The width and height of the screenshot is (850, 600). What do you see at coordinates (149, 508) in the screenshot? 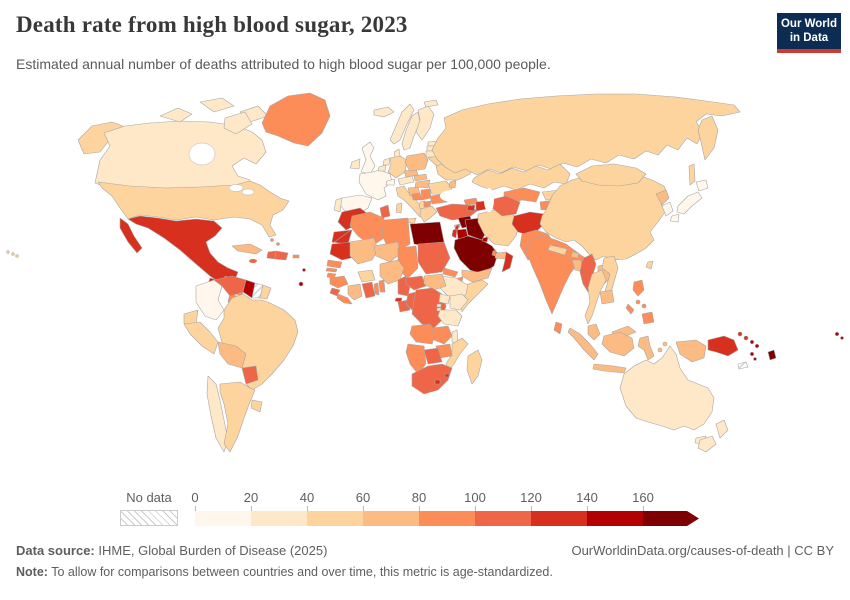
I see `legend-no-data: No data` at bounding box center [149, 508].